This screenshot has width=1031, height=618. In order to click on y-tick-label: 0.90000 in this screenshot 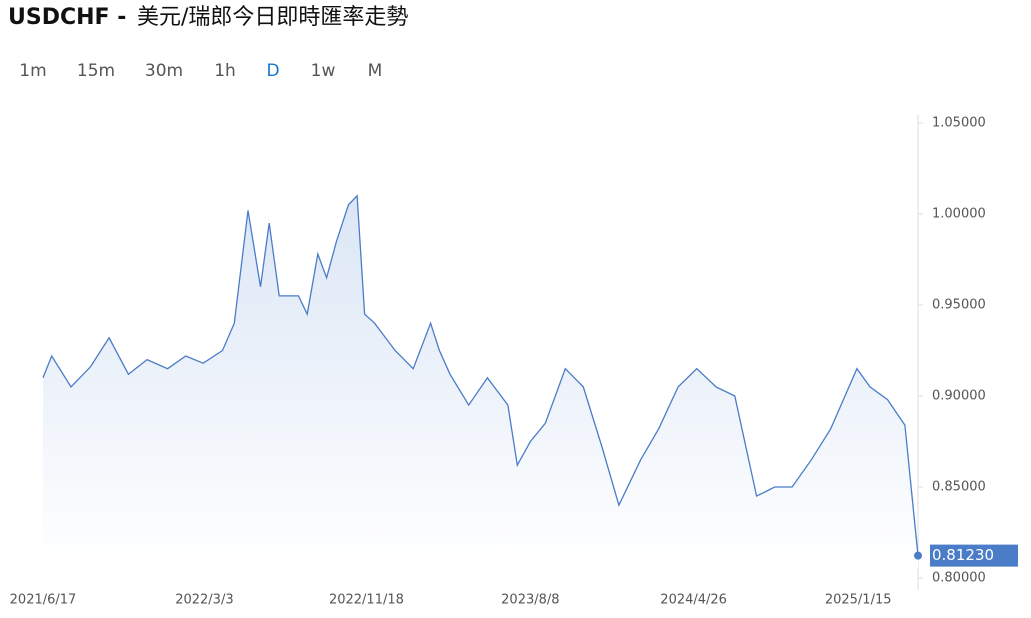, I will do `click(959, 396)`.